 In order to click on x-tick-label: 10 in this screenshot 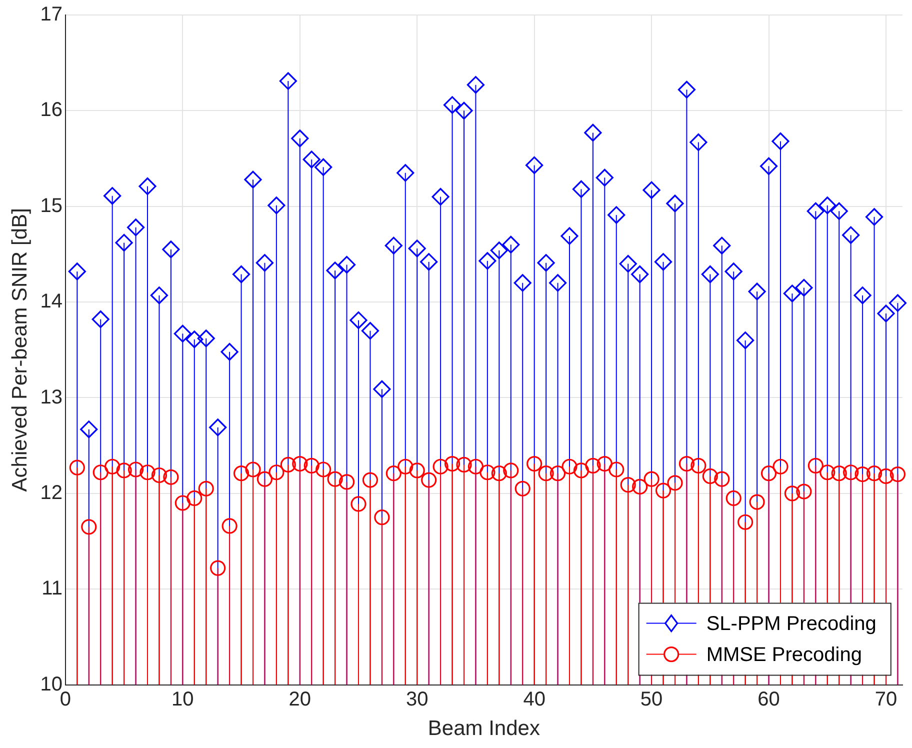, I will do `click(183, 699)`.